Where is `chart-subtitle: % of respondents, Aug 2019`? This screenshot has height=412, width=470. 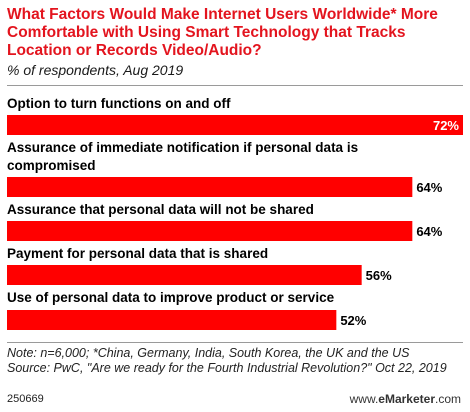
chart-subtitle: % of respondents, Aug 2019 is located at coordinates (95, 70).